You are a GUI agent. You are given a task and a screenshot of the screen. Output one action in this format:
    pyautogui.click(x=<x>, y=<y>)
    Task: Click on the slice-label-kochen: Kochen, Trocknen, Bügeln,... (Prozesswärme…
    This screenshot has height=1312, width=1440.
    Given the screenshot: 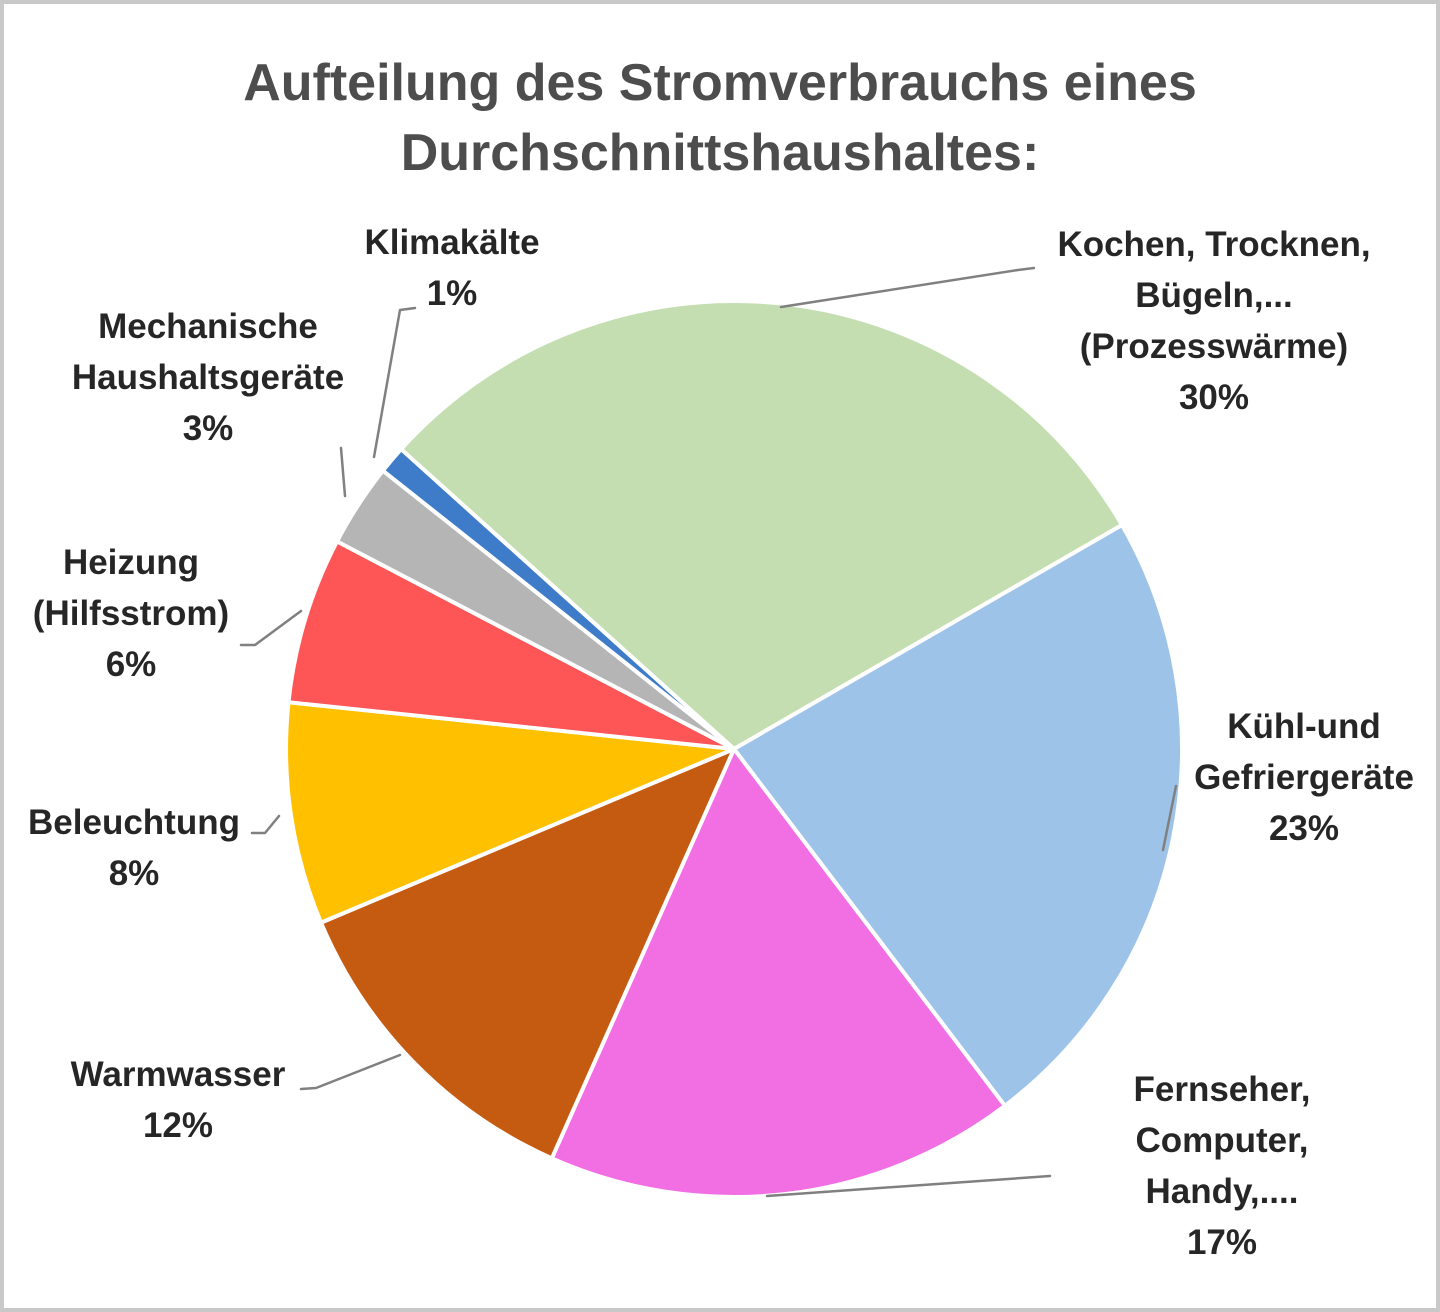 What is the action you would take?
    pyautogui.click(x=1213, y=321)
    